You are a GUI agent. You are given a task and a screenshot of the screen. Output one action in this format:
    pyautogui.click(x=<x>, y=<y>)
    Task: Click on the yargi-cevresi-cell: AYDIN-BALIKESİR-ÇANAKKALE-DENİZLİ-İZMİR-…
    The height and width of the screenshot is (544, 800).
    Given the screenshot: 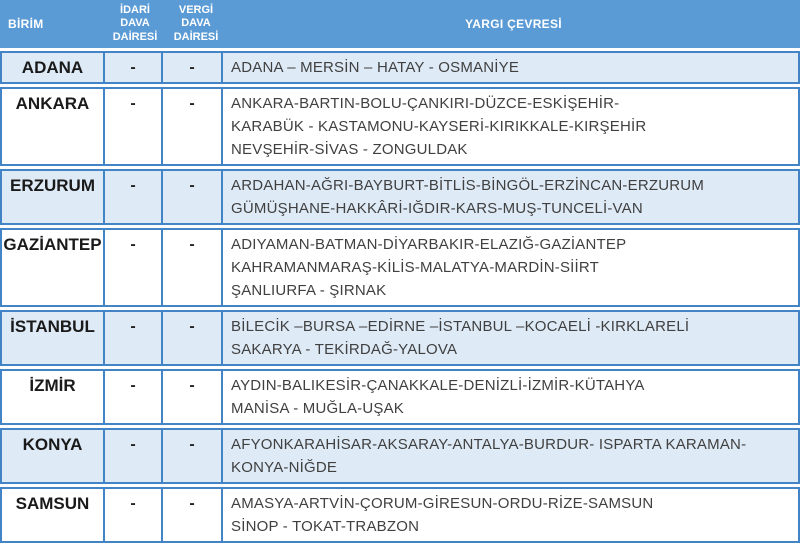 What is the action you would take?
    pyautogui.click(x=510, y=397)
    